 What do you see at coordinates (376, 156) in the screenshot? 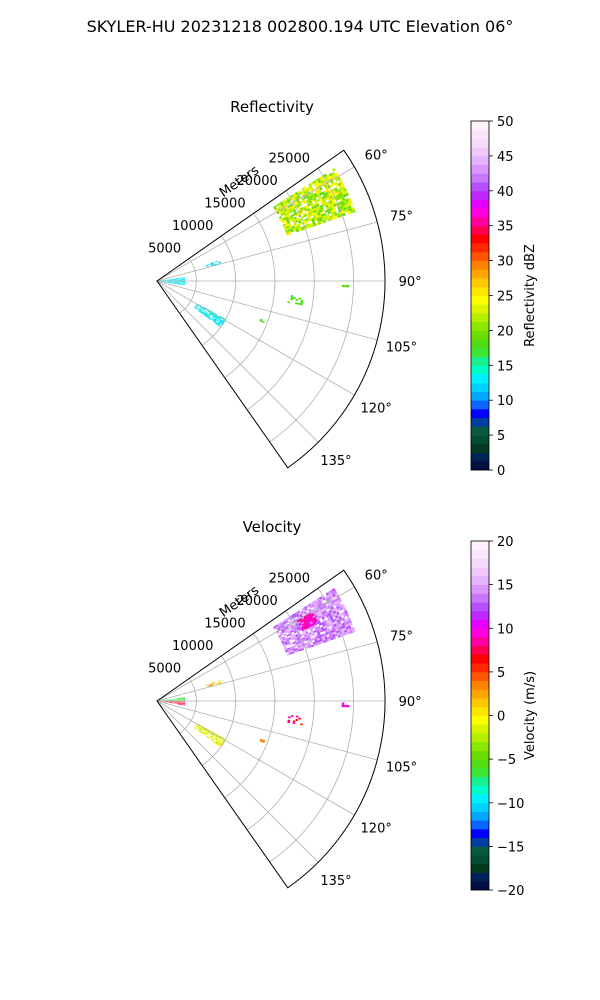
I see `azimuth-tick-label: 60°` at bounding box center [376, 156].